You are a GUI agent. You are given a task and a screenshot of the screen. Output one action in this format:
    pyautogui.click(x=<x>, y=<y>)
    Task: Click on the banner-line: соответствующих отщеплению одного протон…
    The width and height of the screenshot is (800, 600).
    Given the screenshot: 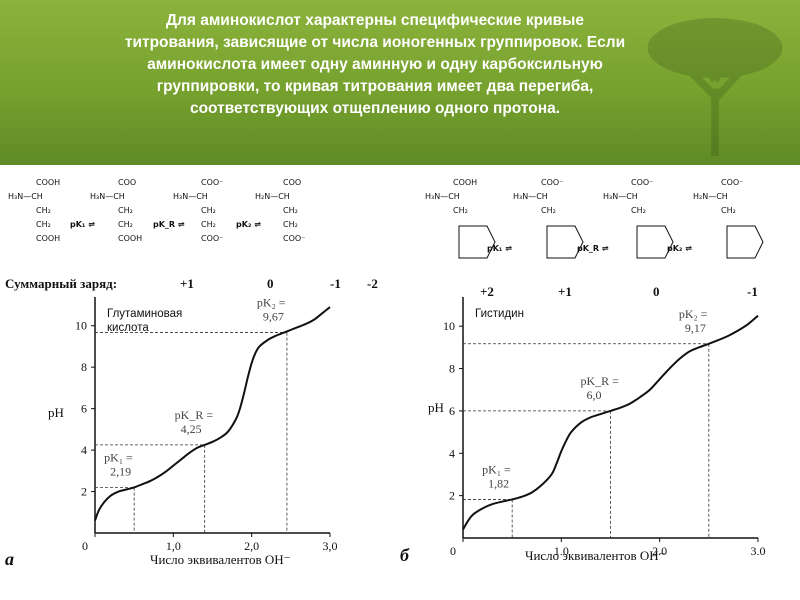 What is the action you would take?
    pyautogui.click(x=375, y=108)
    